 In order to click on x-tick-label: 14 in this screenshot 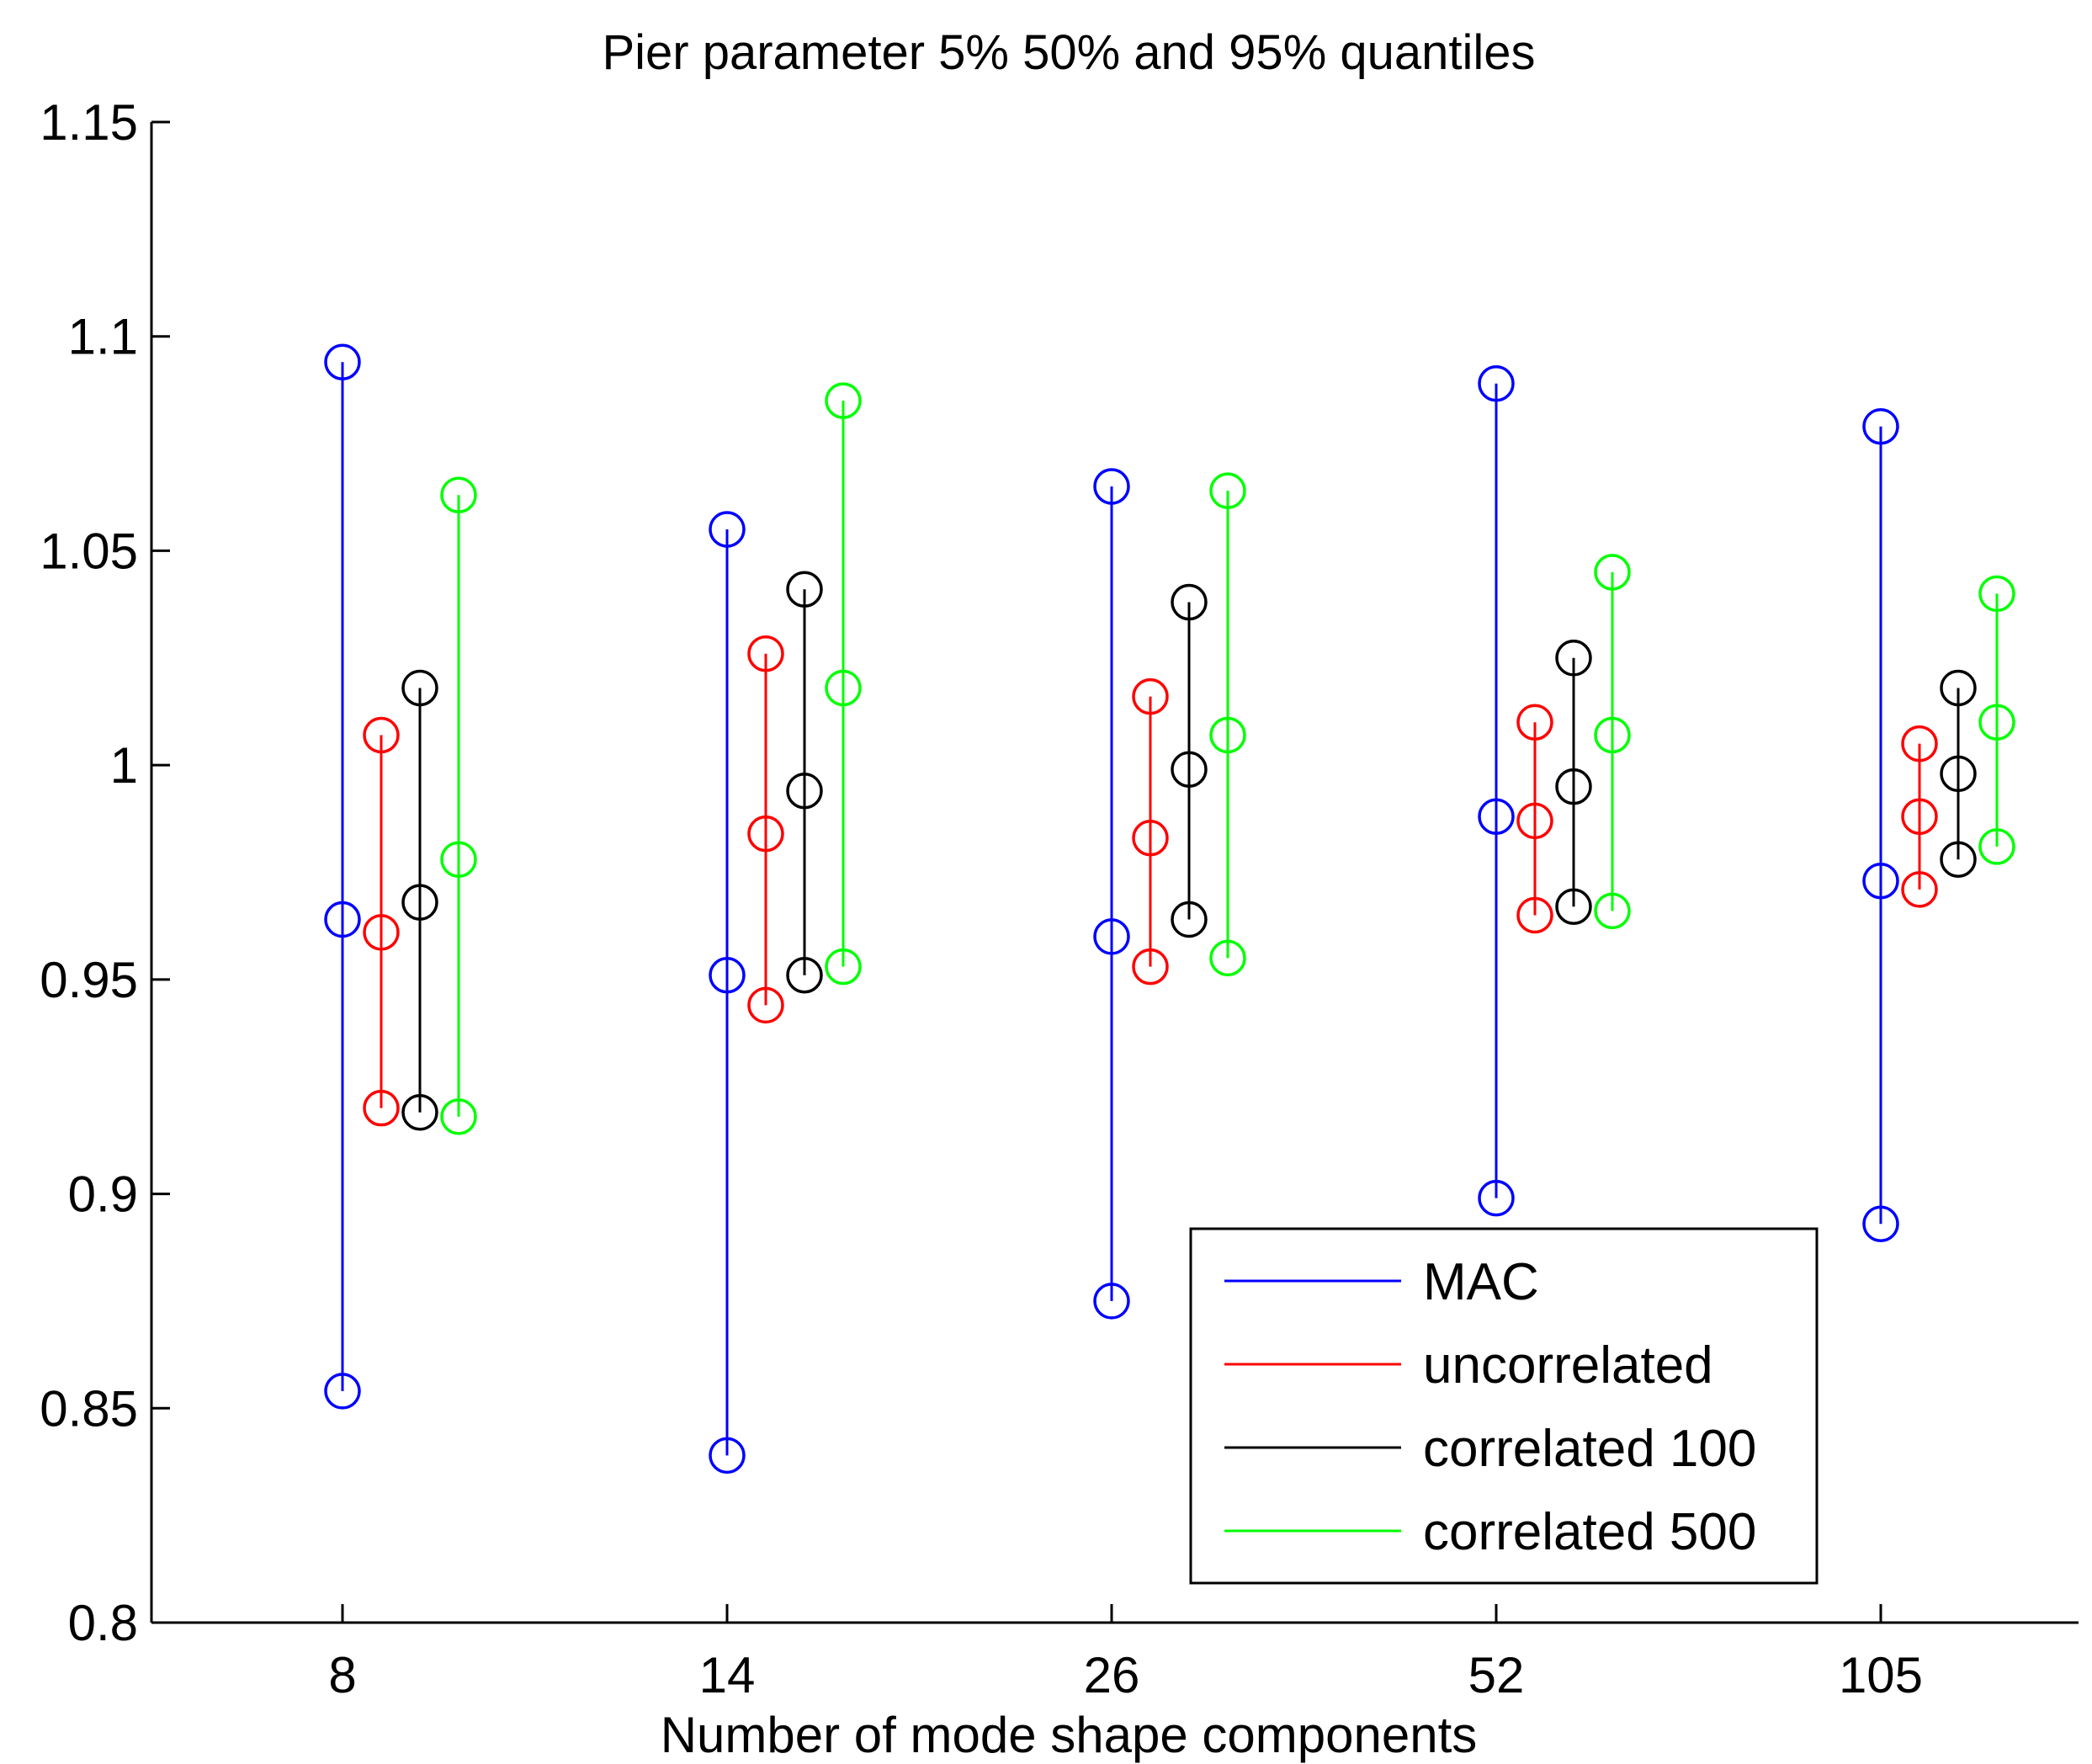, I will do `click(727, 1675)`.